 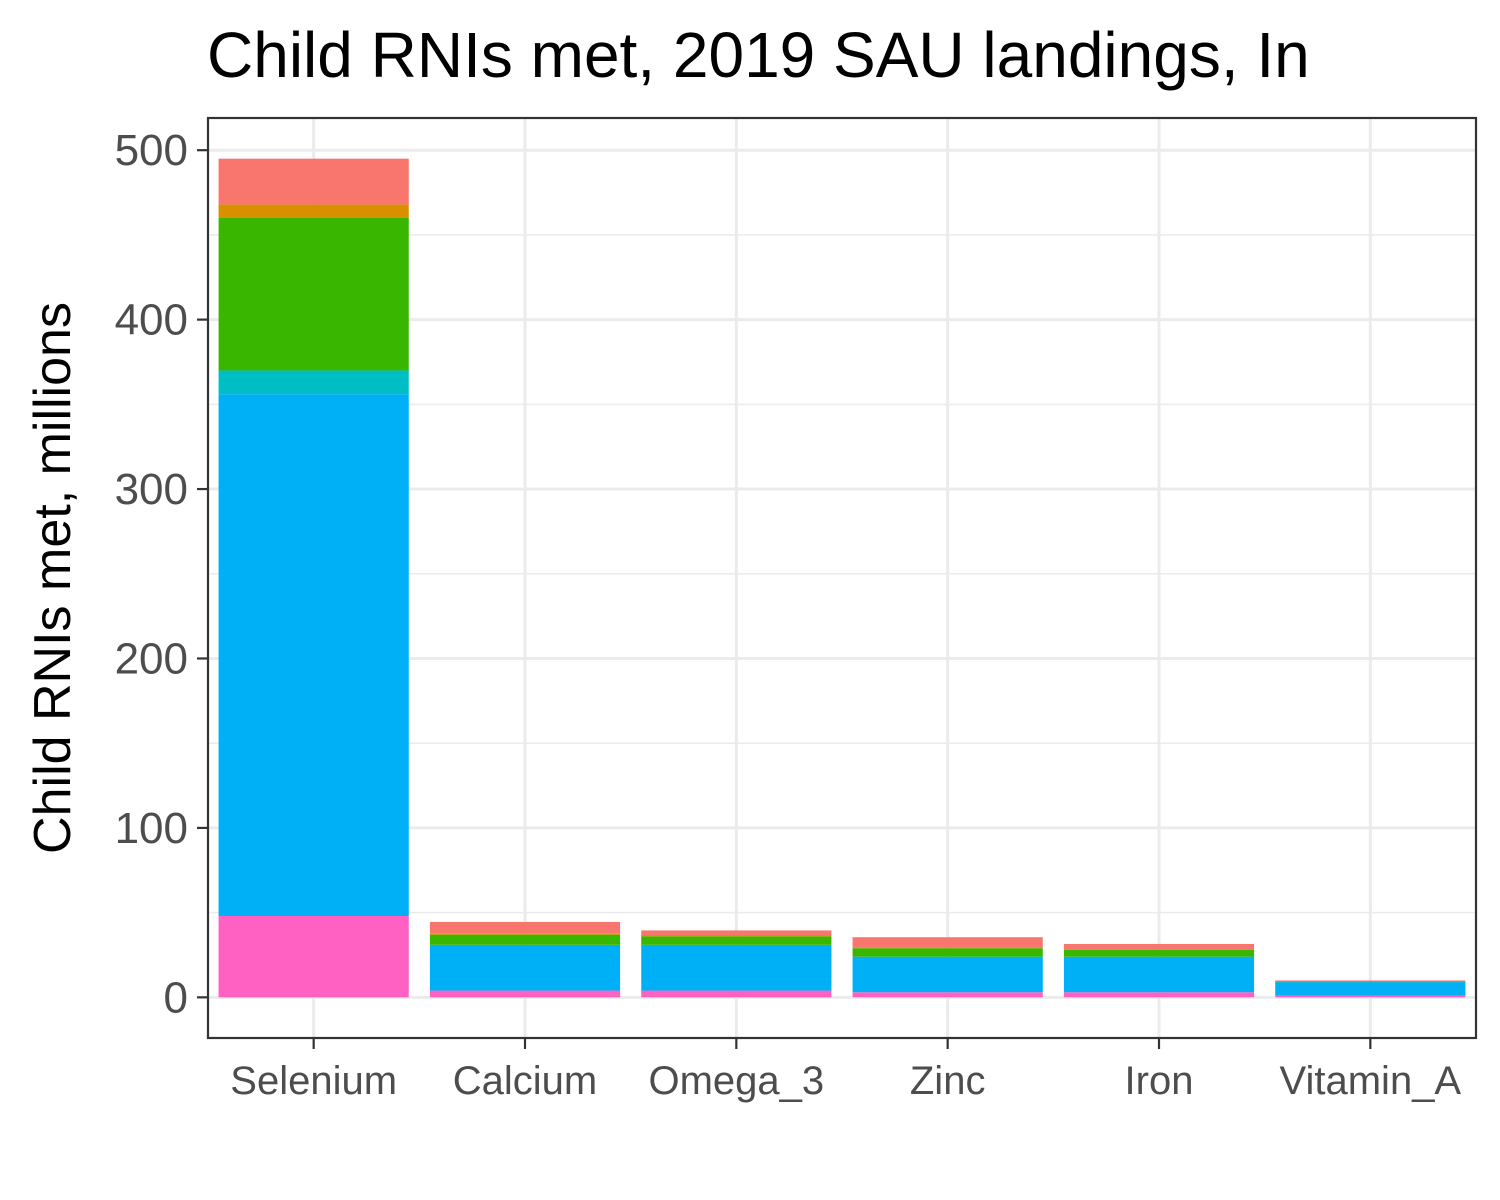 I want to click on x-tick-label-selenium: Selenium, so click(x=313, y=1081).